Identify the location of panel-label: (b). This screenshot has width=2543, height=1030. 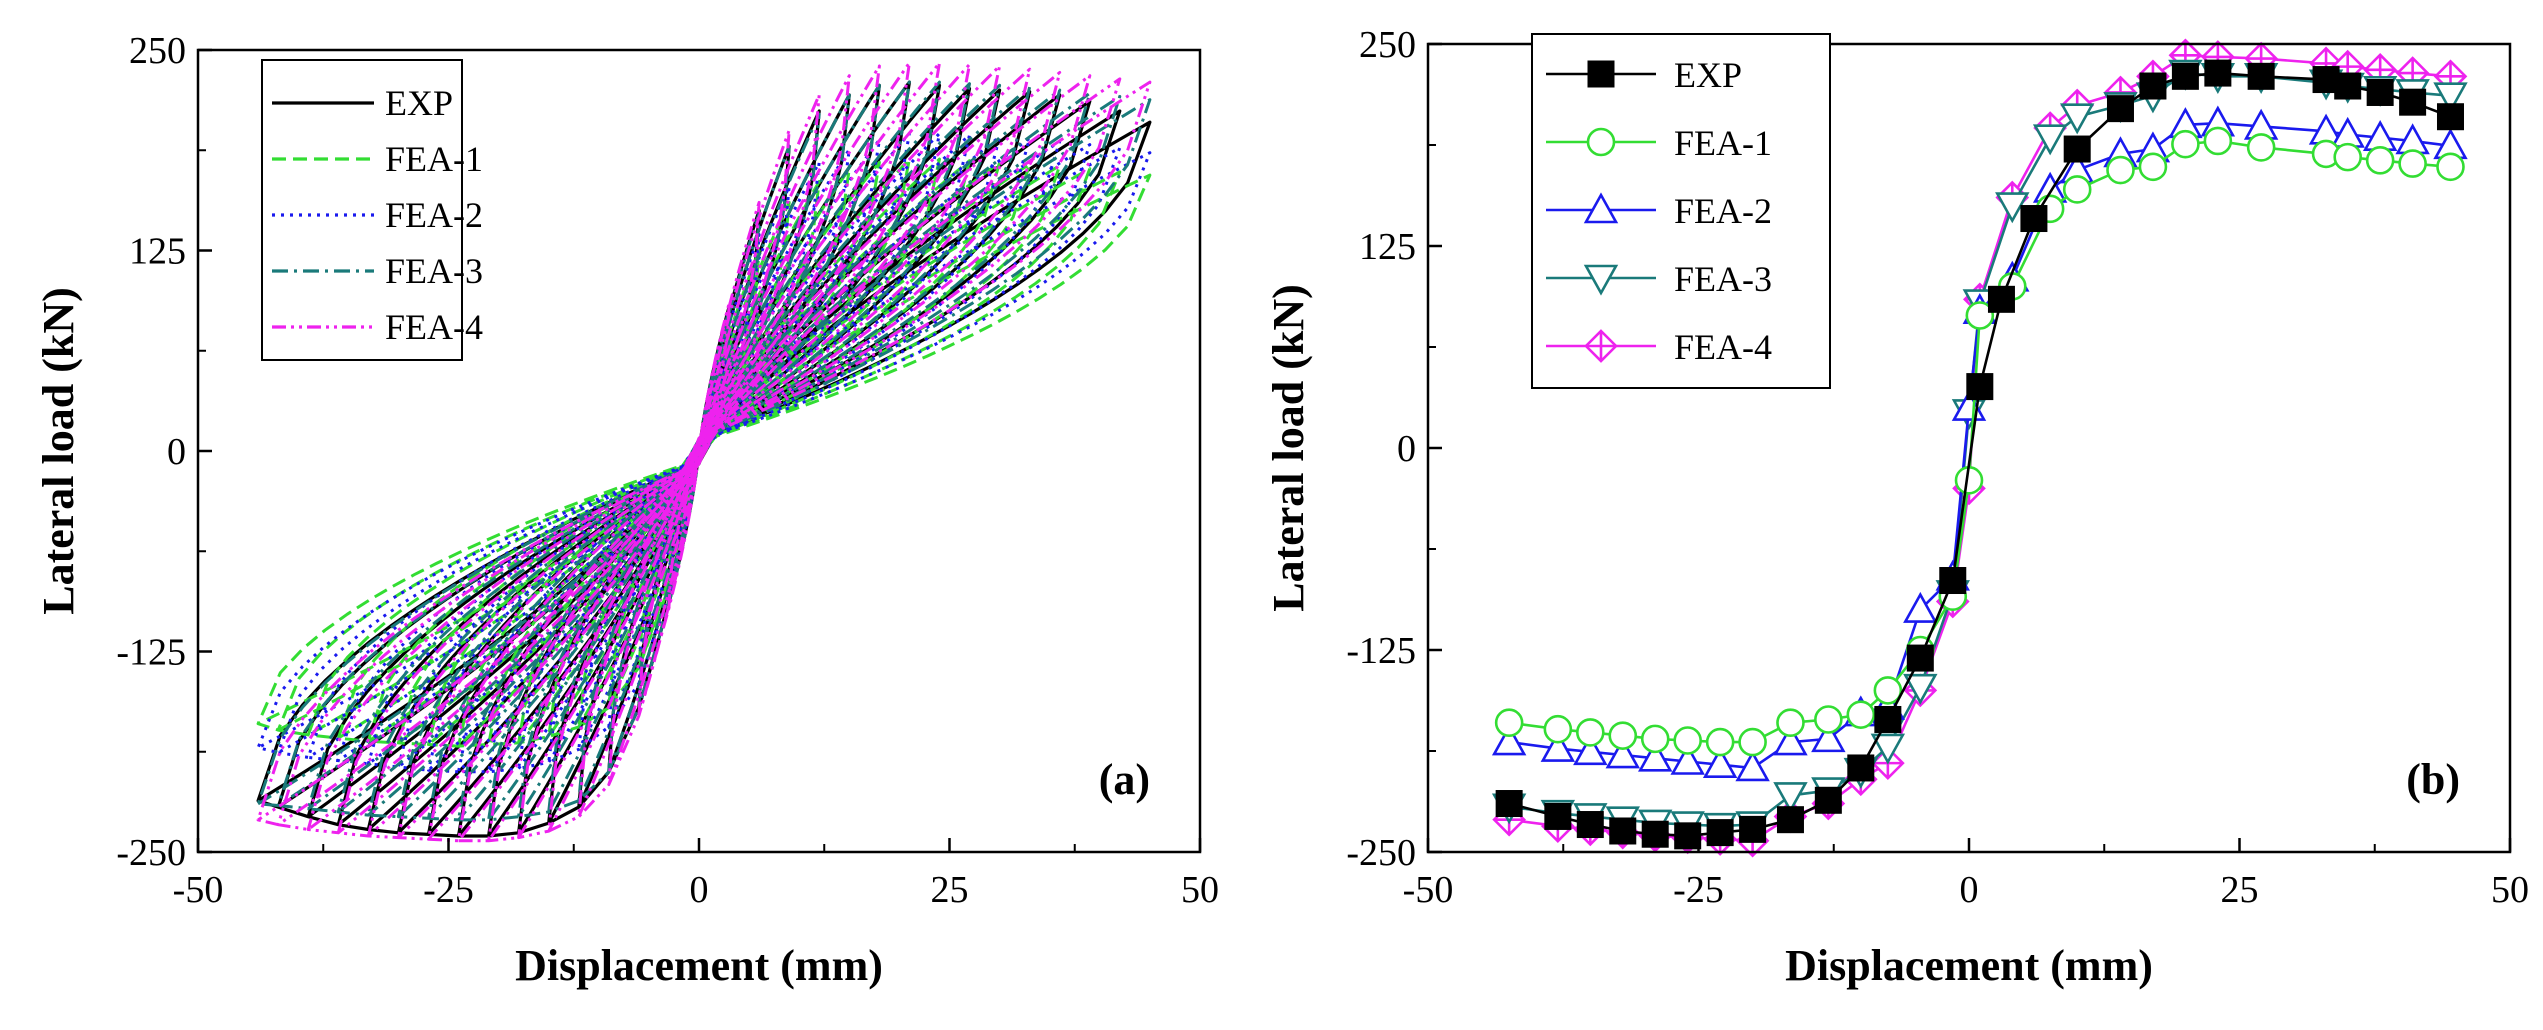
(2433, 779).